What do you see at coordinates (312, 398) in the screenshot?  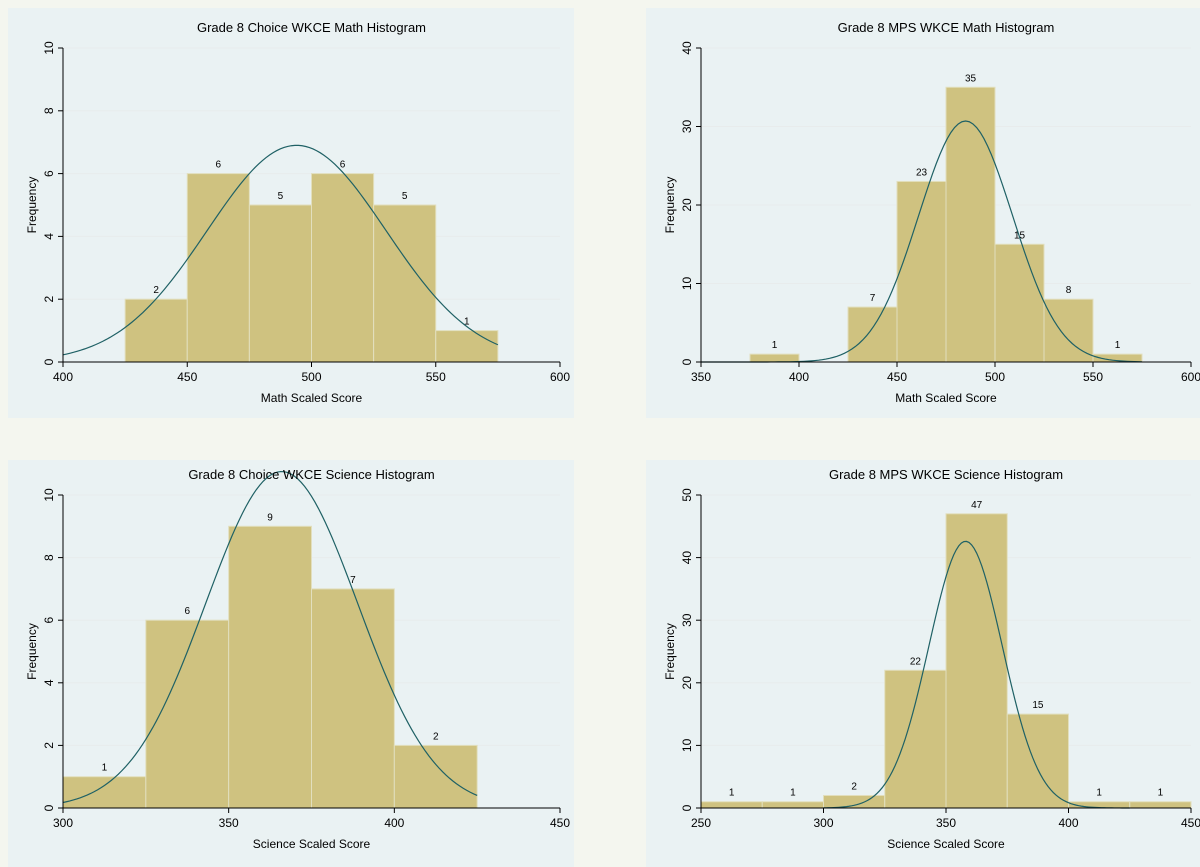 I see `x-axis-label: Math Scaled Score` at bounding box center [312, 398].